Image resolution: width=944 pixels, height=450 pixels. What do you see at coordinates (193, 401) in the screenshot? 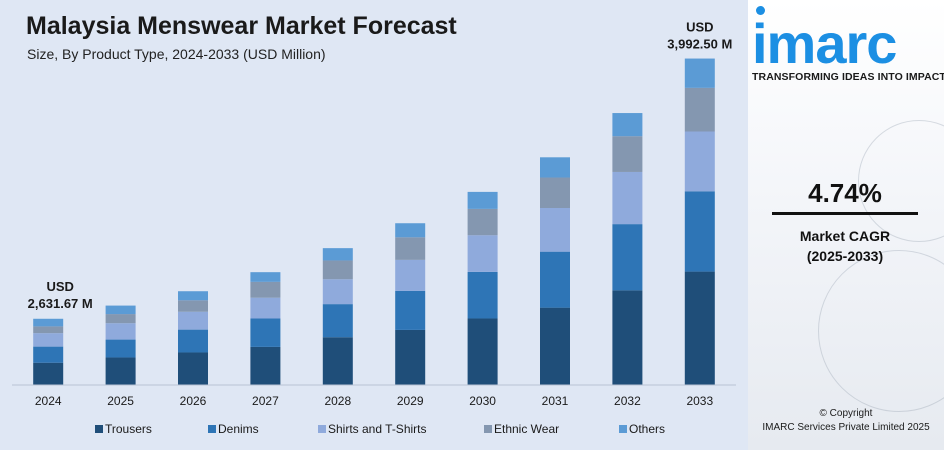
I see `x-tick-label-2026: 2026` at bounding box center [193, 401].